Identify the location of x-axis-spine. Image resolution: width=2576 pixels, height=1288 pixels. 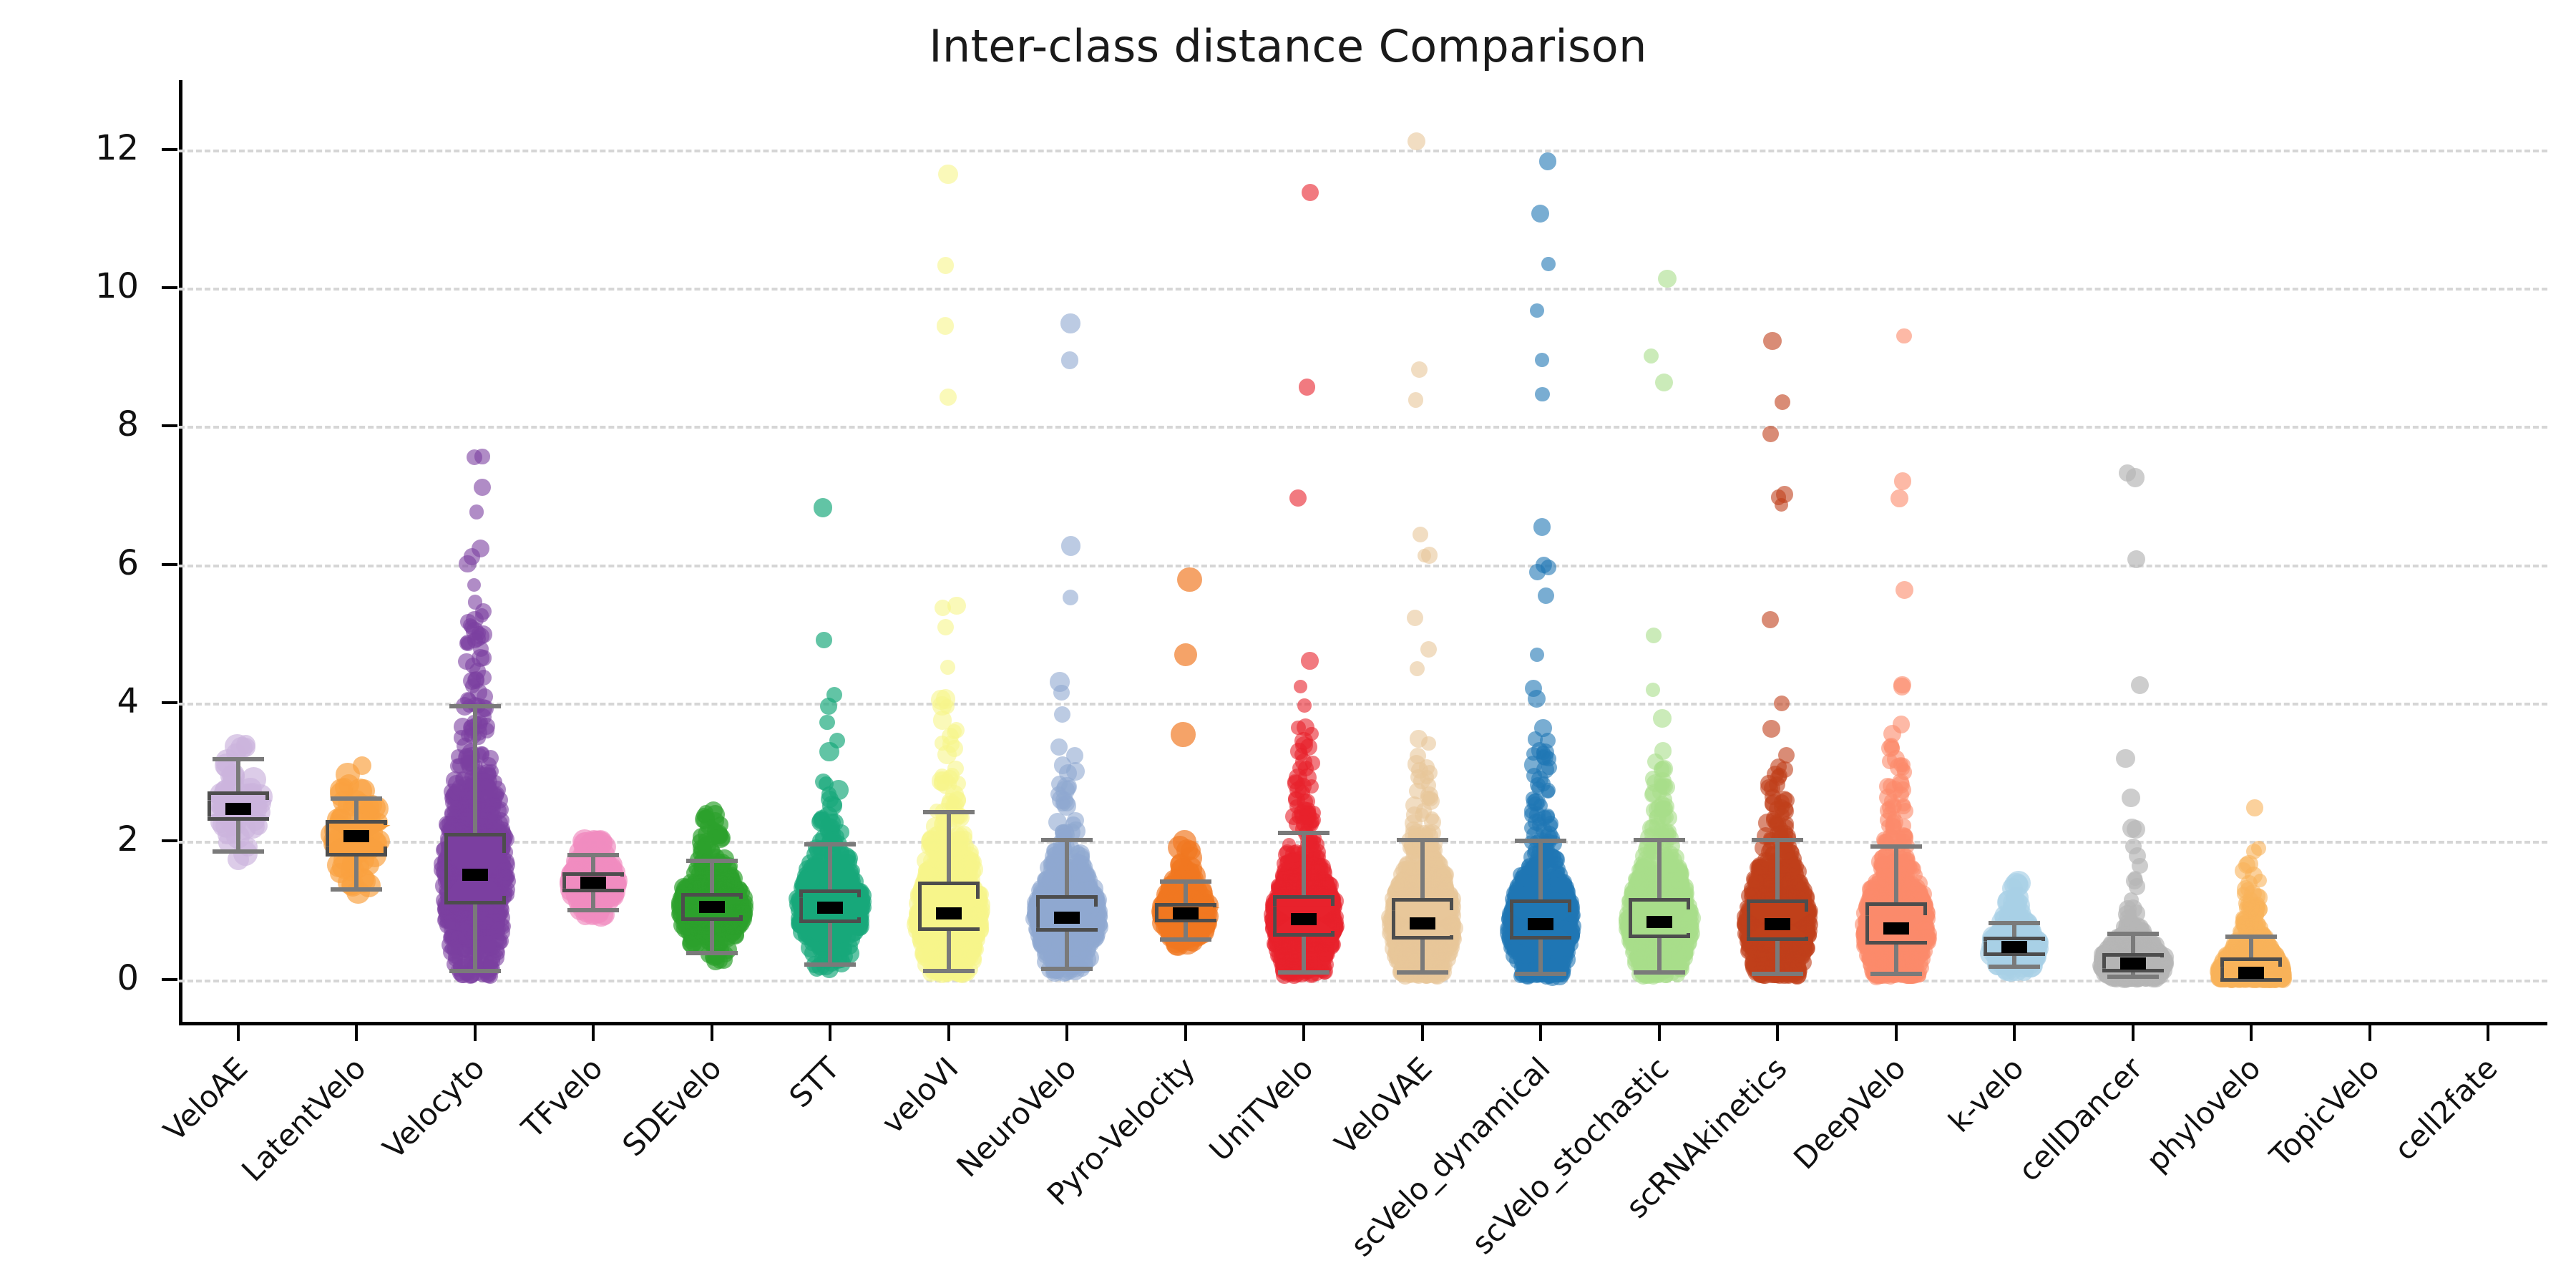
(1363, 1023).